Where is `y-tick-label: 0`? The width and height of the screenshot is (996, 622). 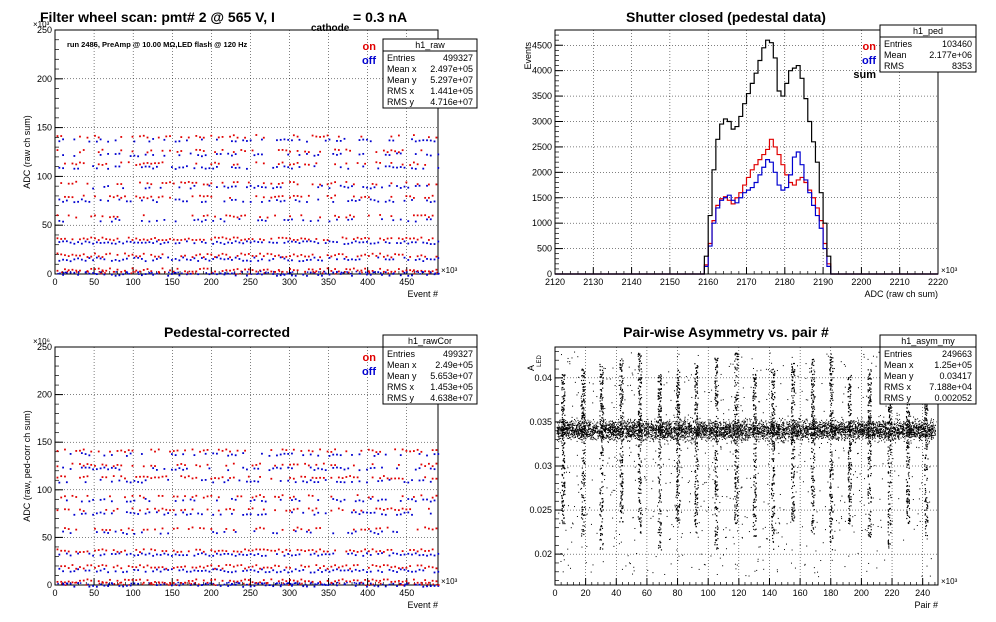 y-tick-label: 0 is located at coordinates (549, 274).